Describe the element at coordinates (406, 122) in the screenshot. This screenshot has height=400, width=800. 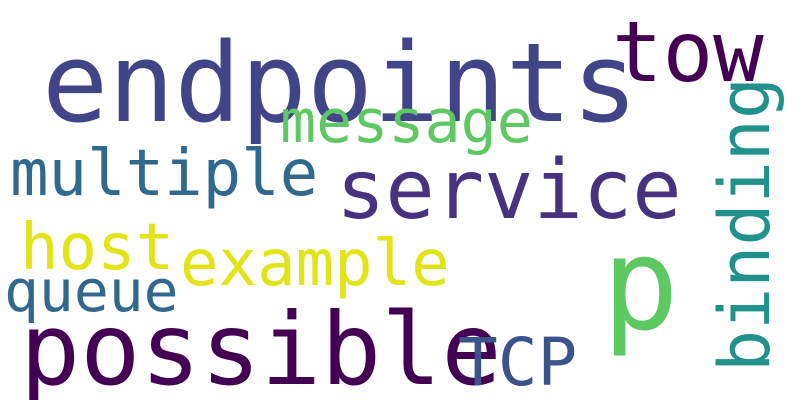
I see `word-message: message` at that location.